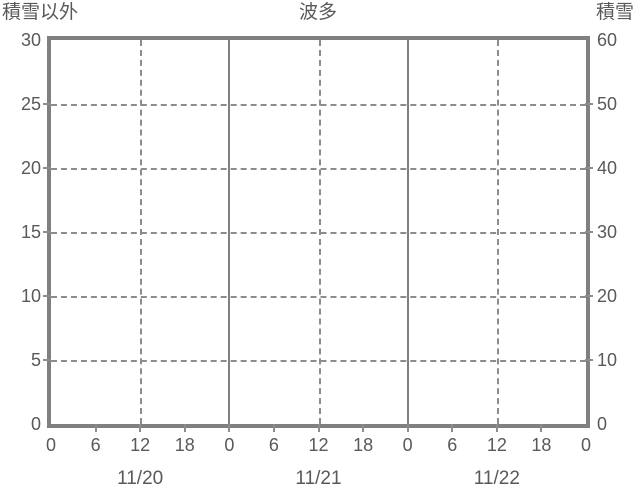 The image size is (636, 501). Describe the element at coordinates (607, 296) in the screenshot. I see `right-axis-tick-label: 20` at that location.